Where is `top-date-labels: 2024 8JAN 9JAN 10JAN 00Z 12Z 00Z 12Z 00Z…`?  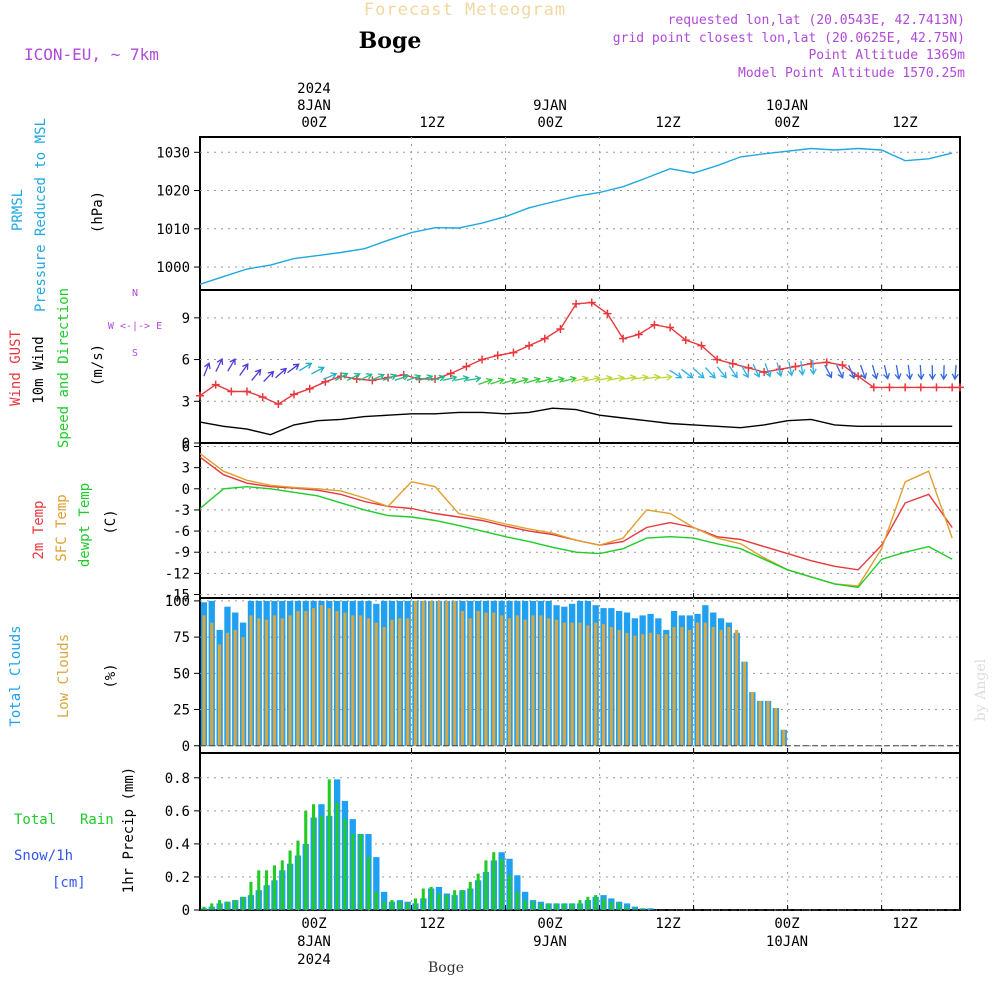 top-date-labels: 2024 8JAN 9JAN 10JAN 00Z 12Z 00Z 12Z 00Z… is located at coordinates (607, 106).